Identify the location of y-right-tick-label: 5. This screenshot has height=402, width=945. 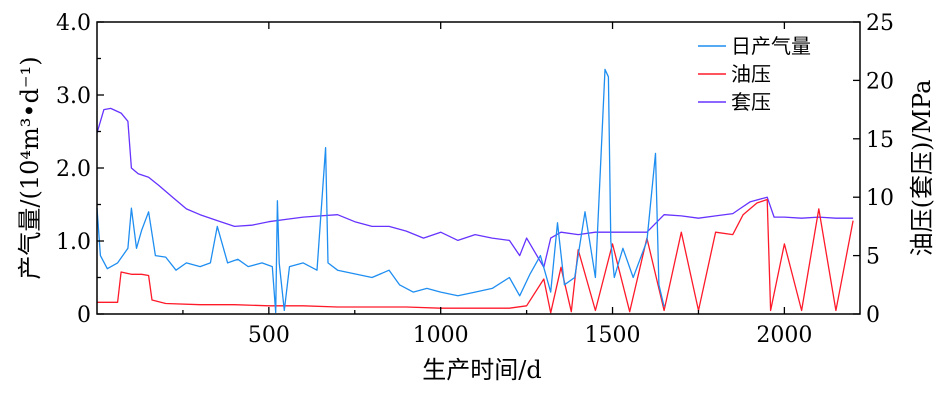
(873, 257).